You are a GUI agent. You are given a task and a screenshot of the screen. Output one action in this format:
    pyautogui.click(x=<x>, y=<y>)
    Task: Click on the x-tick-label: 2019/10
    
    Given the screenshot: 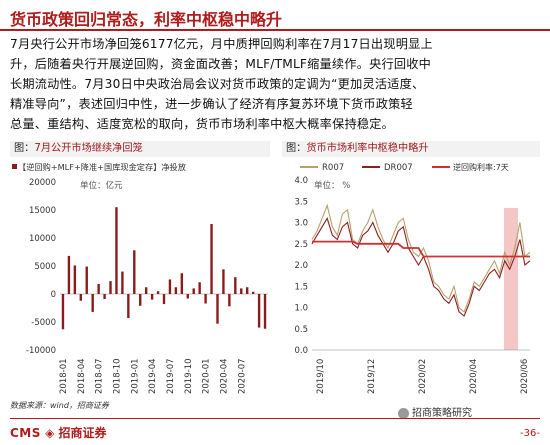 What is the action you would take?
    pyautogui.click(x=321, y=376)
    